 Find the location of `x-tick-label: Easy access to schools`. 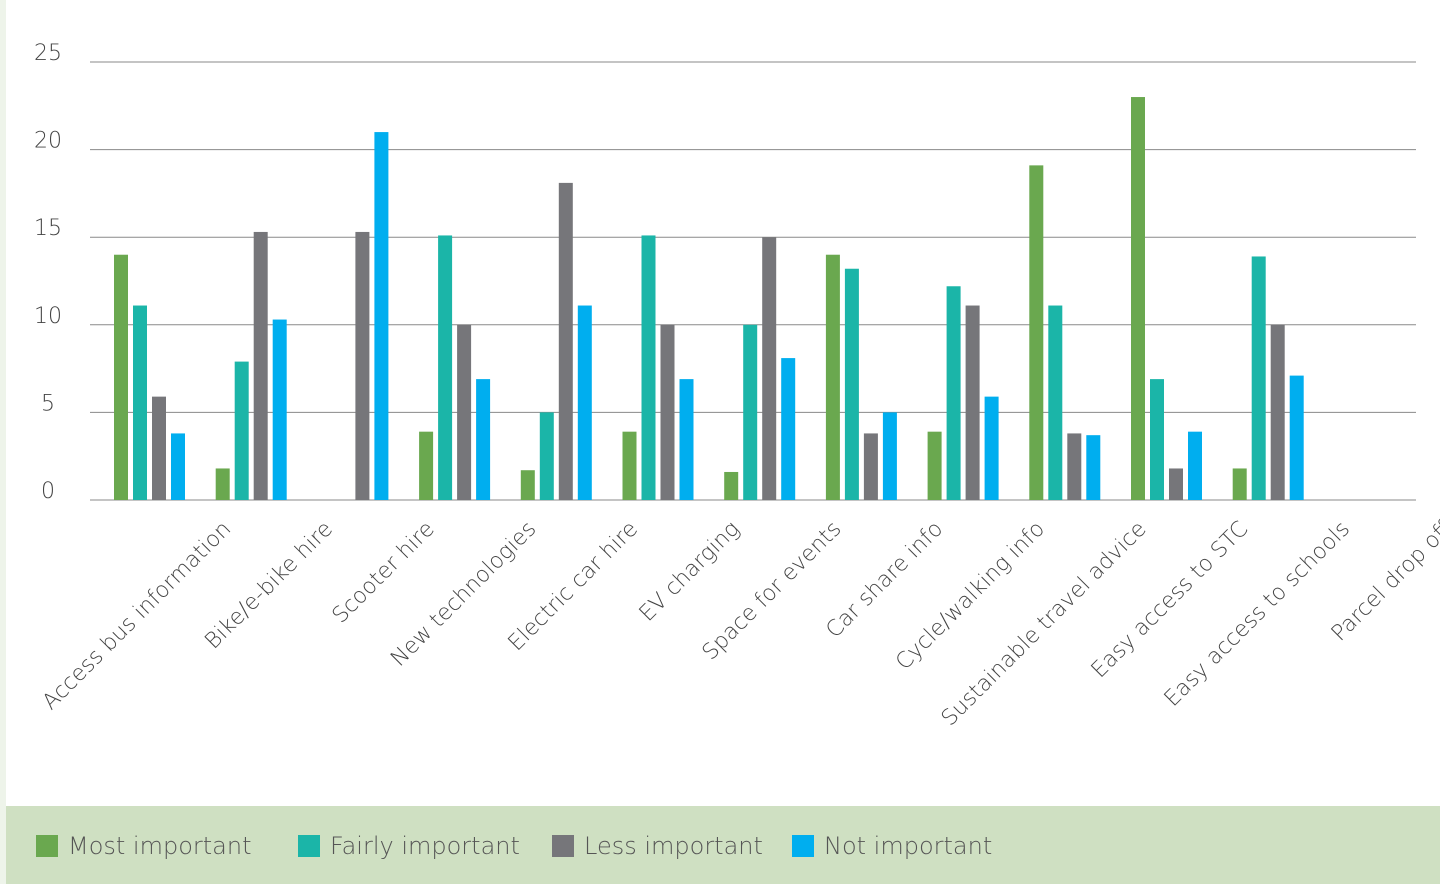

x-tick-label: Easy access to schools is located at coordinates (1257, 614).